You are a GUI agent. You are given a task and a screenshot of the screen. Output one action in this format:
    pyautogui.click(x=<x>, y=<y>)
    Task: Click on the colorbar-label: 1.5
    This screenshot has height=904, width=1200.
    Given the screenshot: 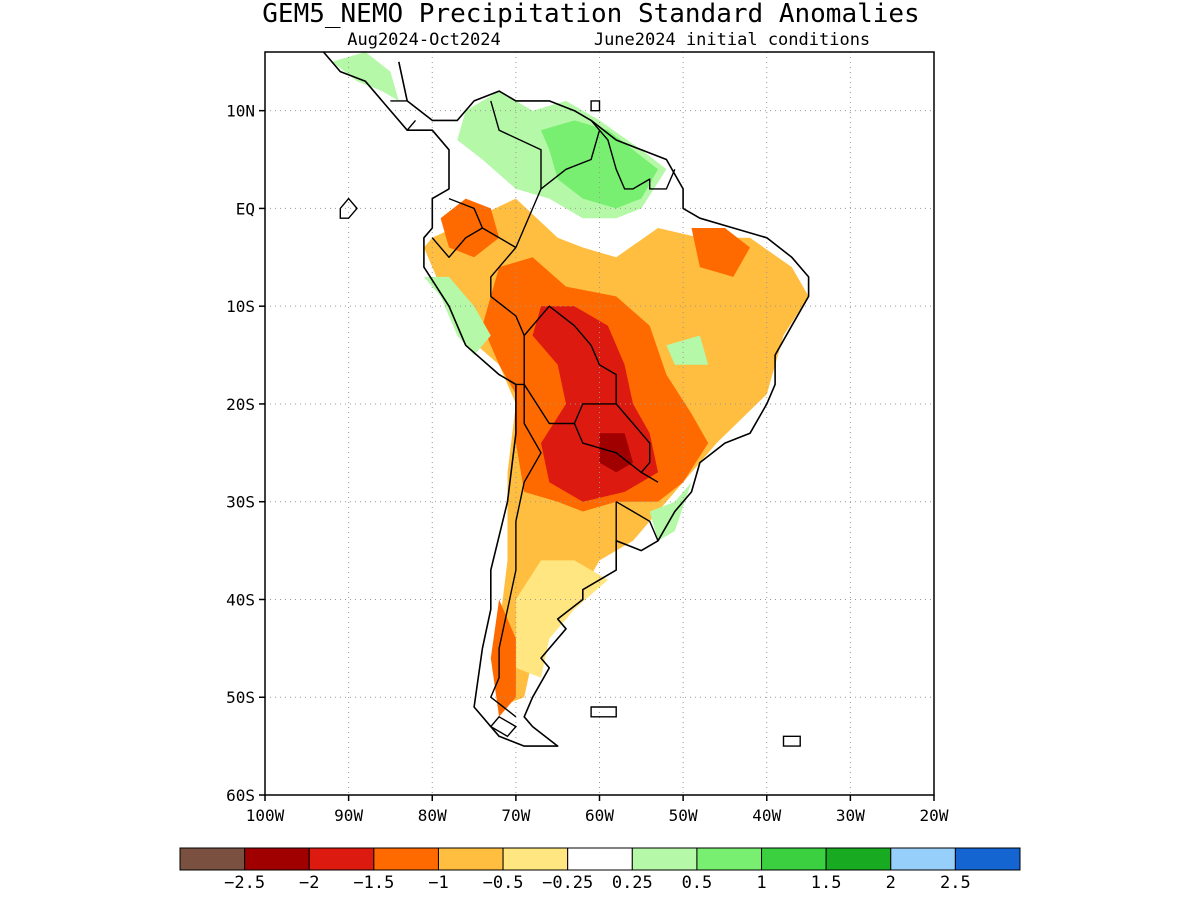 What is the action you would take?
    pyautogui.click(x=826, y=883)
    